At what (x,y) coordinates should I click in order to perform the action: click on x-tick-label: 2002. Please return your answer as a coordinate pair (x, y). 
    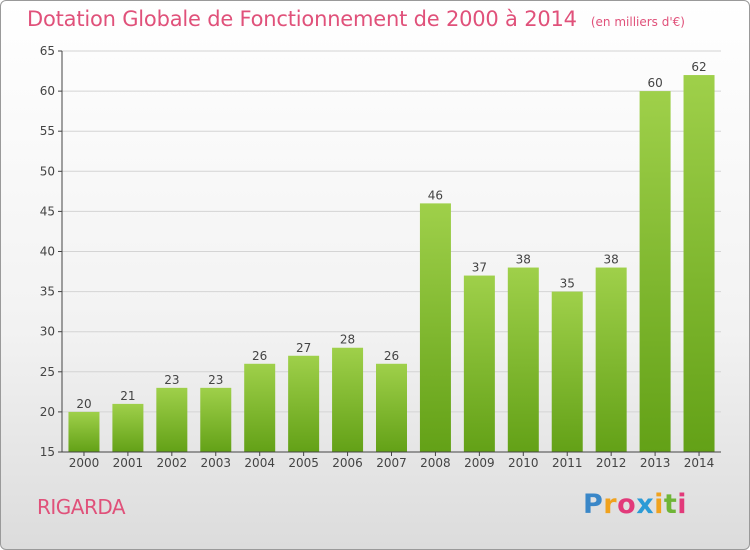
    Looking at the image, I should click on (172, 463).